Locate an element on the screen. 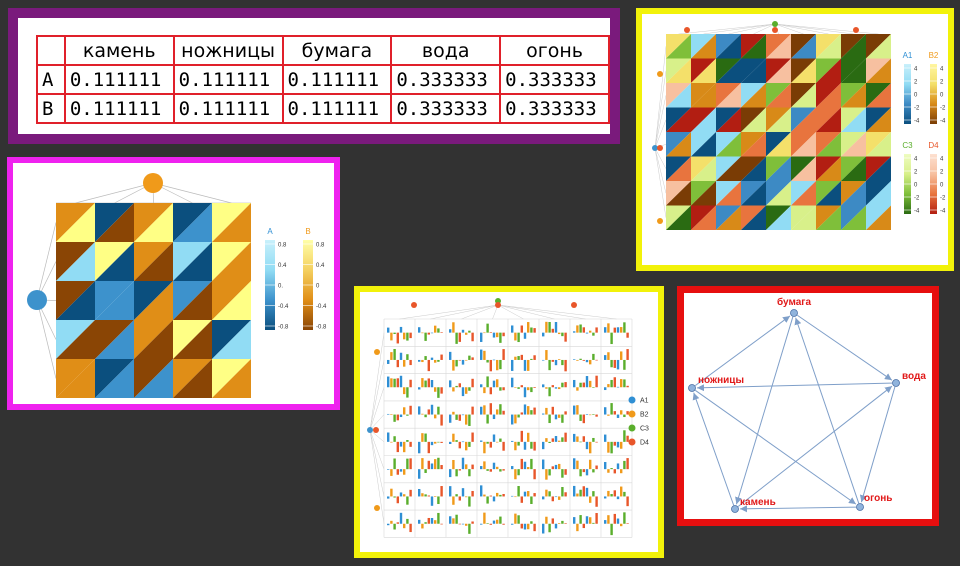  table-cell: 0.111111 is located at coordinates (337, 108).